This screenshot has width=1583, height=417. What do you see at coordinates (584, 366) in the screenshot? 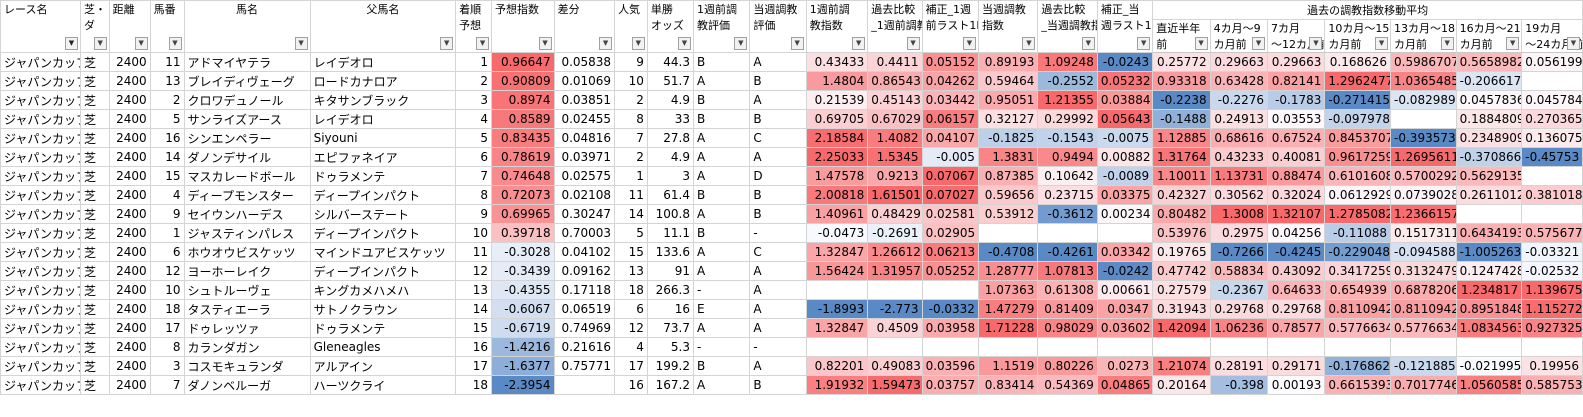
I see `cell-diff: 0.75771` at bounding box center [584, 366].